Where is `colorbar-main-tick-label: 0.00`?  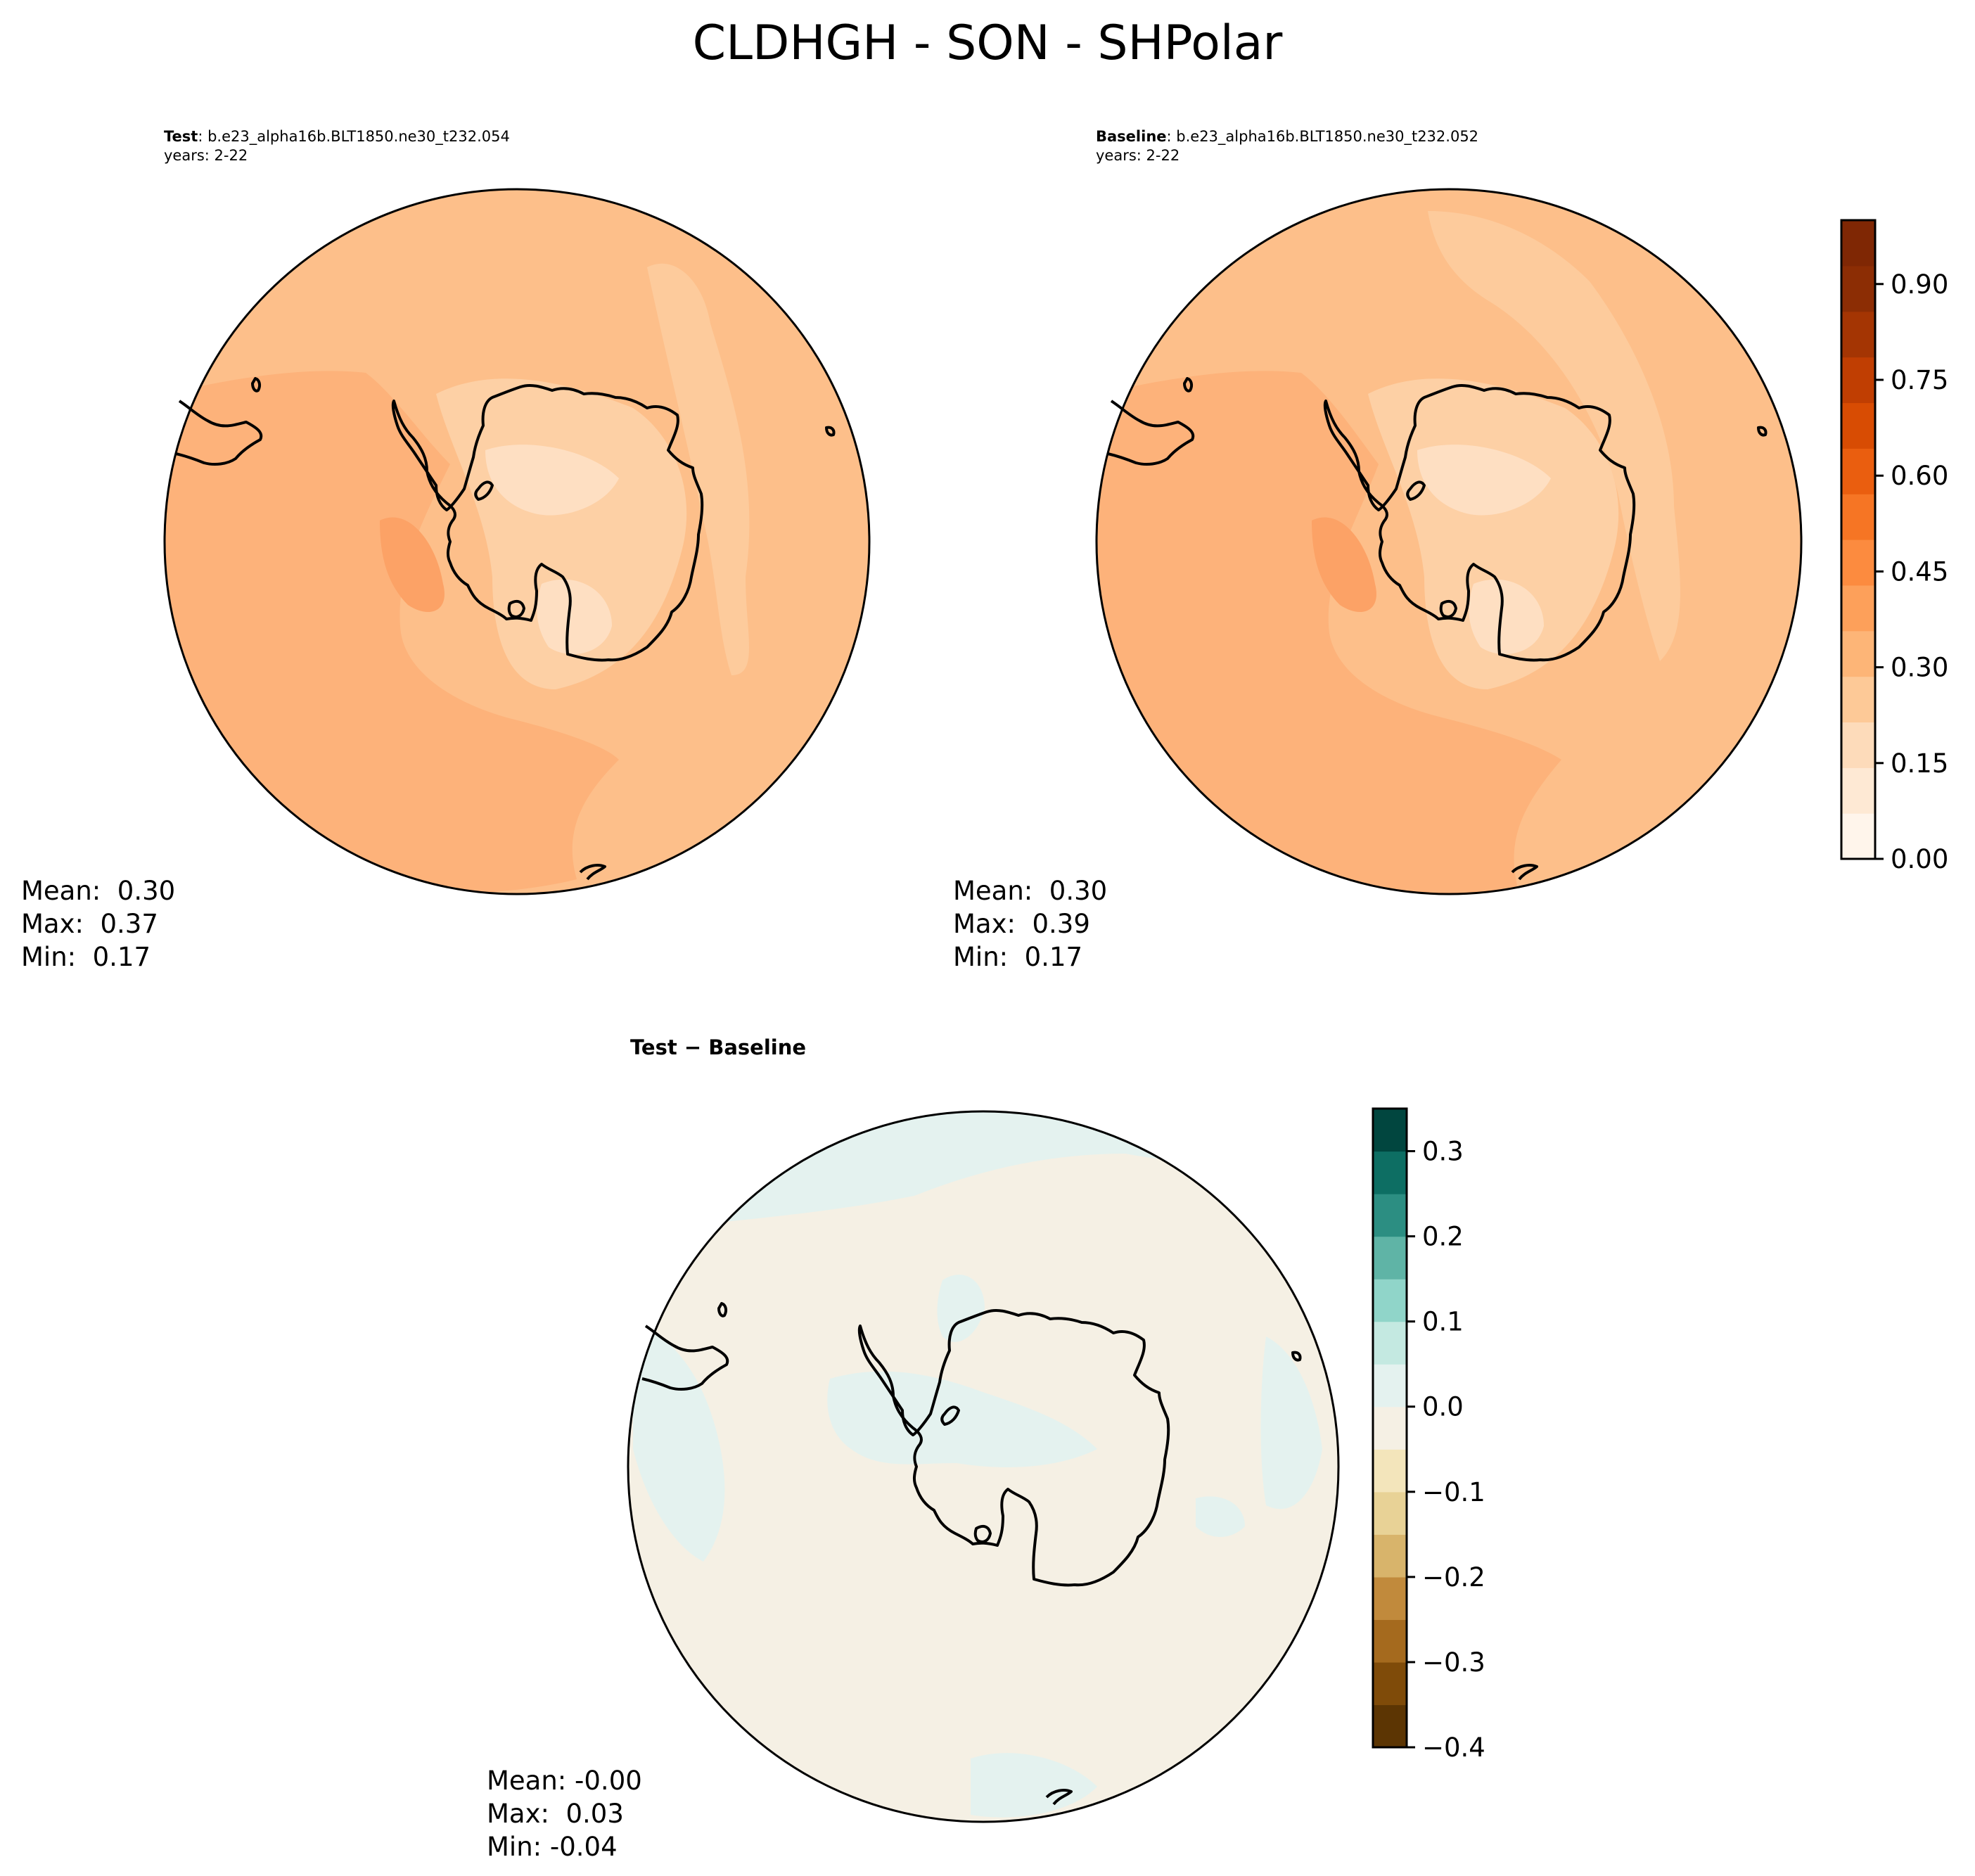 colorbar-main-tick-label: 0.00 is located at coordinates (1919, 859).